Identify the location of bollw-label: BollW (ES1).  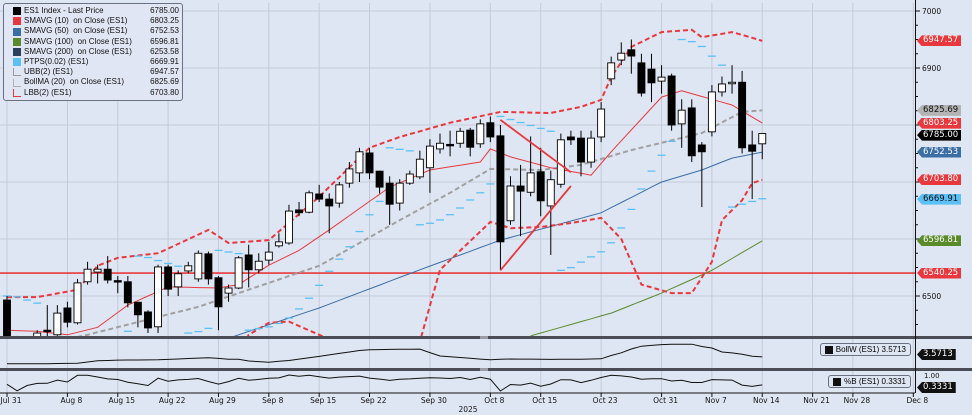
(857, 349).